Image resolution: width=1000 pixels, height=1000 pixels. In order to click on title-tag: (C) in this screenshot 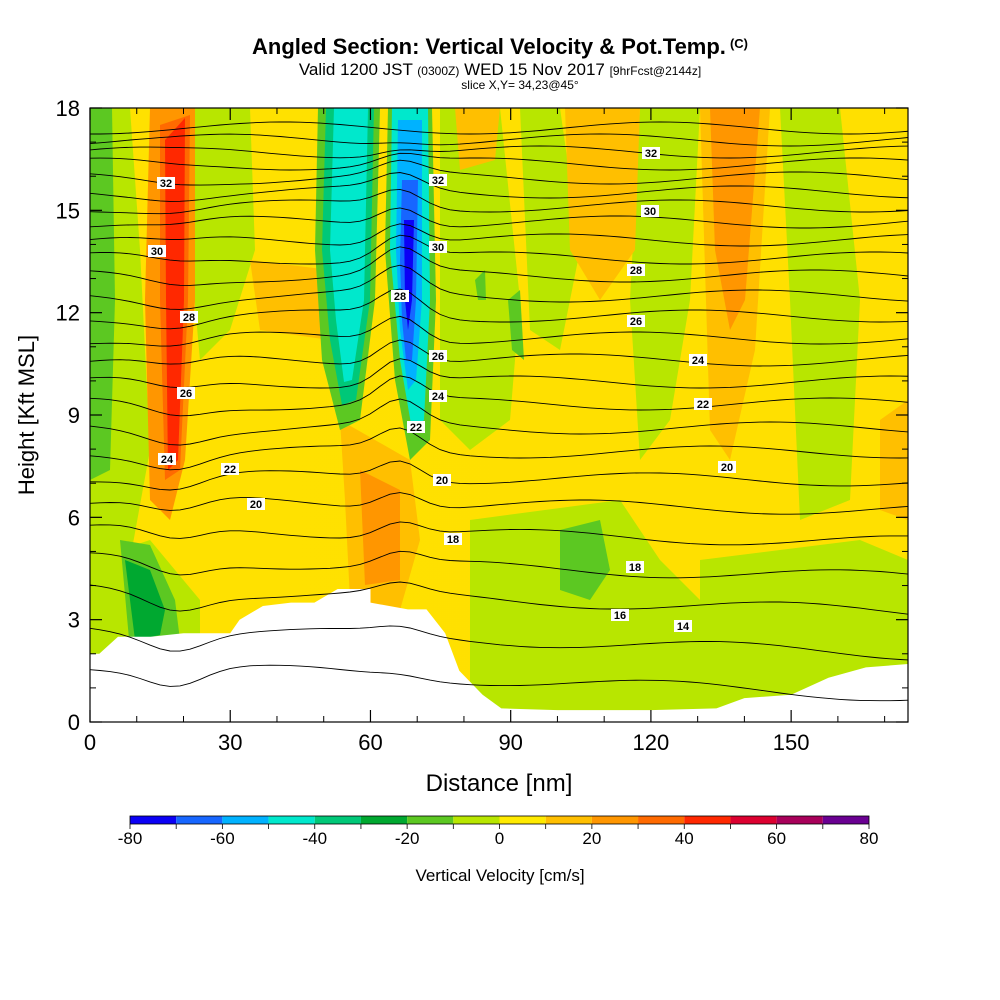, I will do `click(738, 43)`.